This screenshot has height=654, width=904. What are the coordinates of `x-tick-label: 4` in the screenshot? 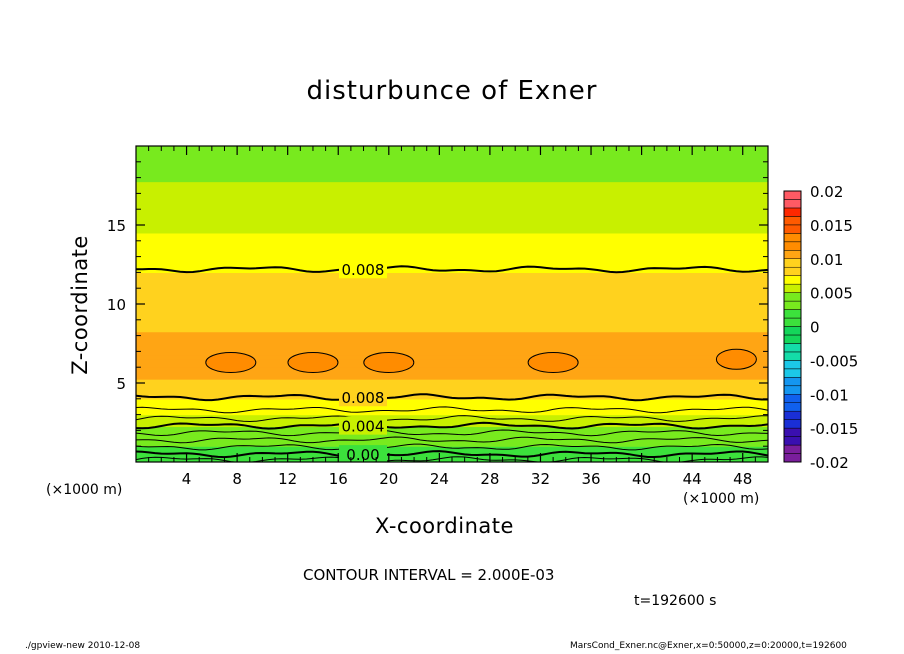 It's located at (187, 479).